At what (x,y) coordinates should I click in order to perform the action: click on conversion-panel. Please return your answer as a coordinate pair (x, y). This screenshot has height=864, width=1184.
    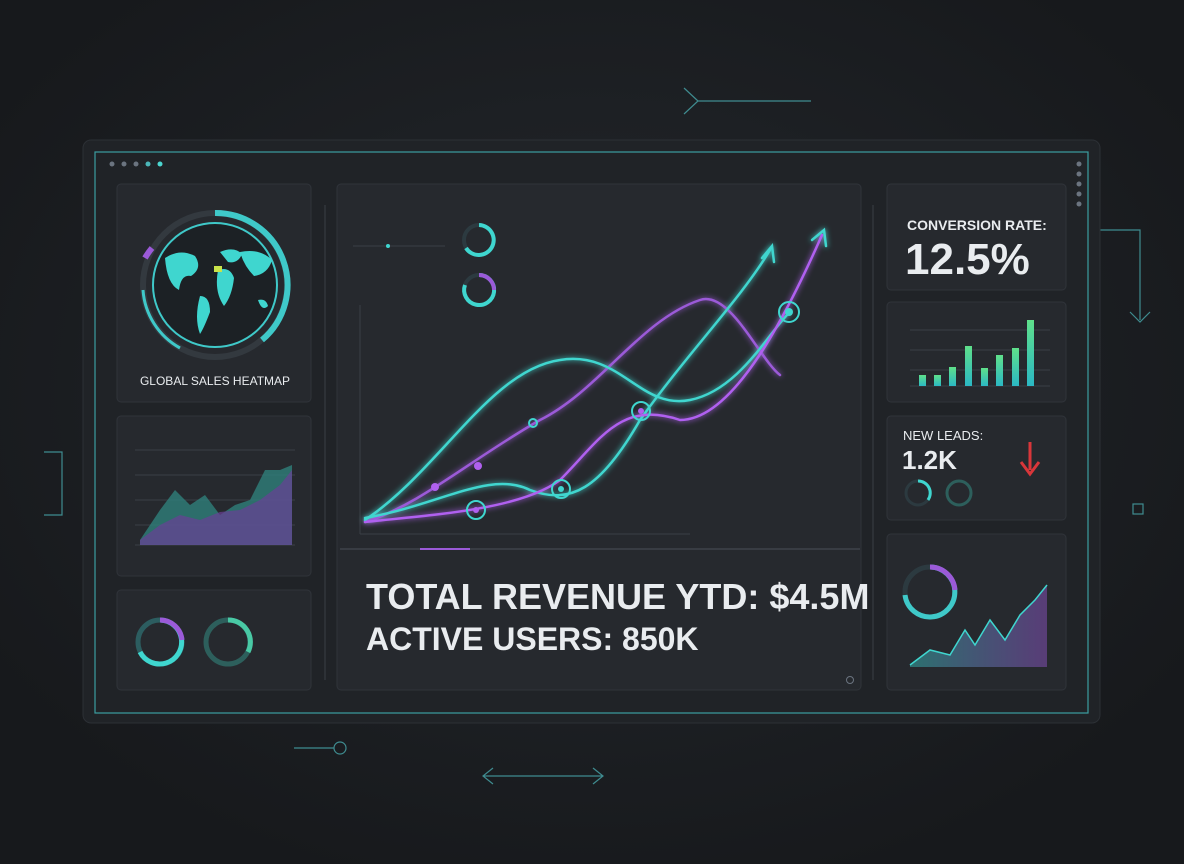
    Looking at the image, I should click on (976, 237).